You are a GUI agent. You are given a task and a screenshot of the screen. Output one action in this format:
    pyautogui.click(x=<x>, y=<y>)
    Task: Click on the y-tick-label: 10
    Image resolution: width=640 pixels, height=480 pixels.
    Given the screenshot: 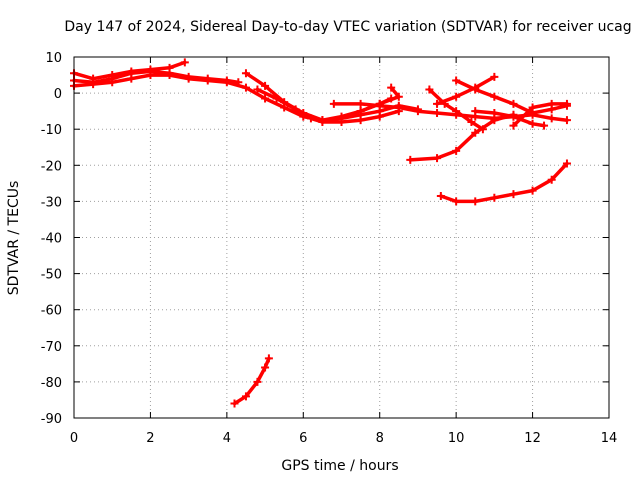 What is the action you would take?
    pyautogui.click(x=53, y=58)
    